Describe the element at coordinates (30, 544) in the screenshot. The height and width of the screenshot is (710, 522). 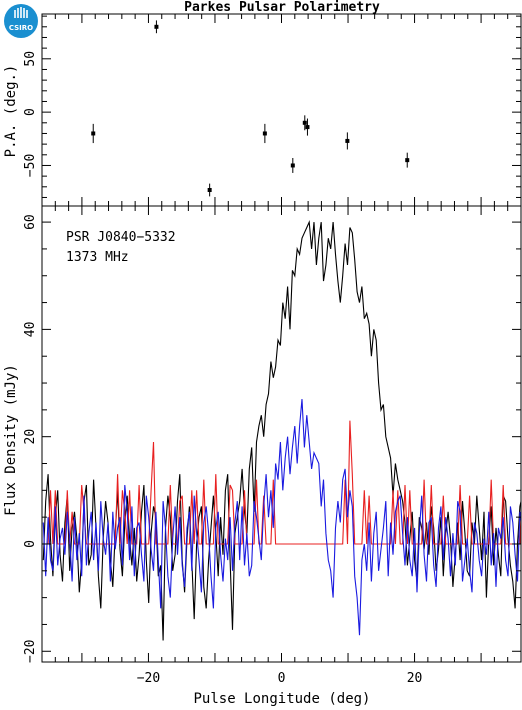
I see `flux-ytick-label: 0` at that location.